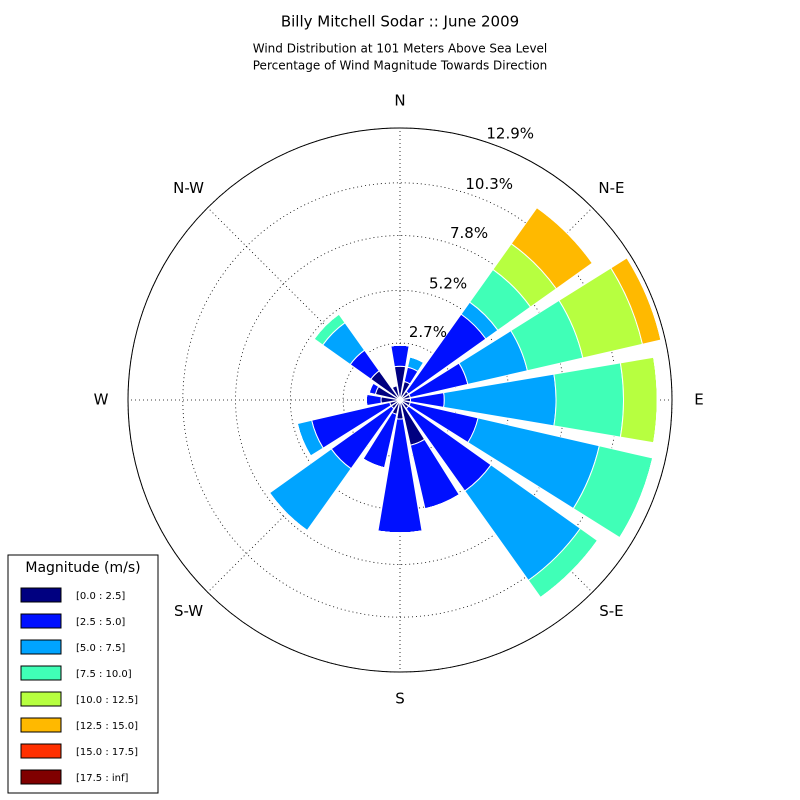 Image resolution: width=800 pixels, height=800 pixels. I want to click on direction-label: S-W, so click(188, 611).